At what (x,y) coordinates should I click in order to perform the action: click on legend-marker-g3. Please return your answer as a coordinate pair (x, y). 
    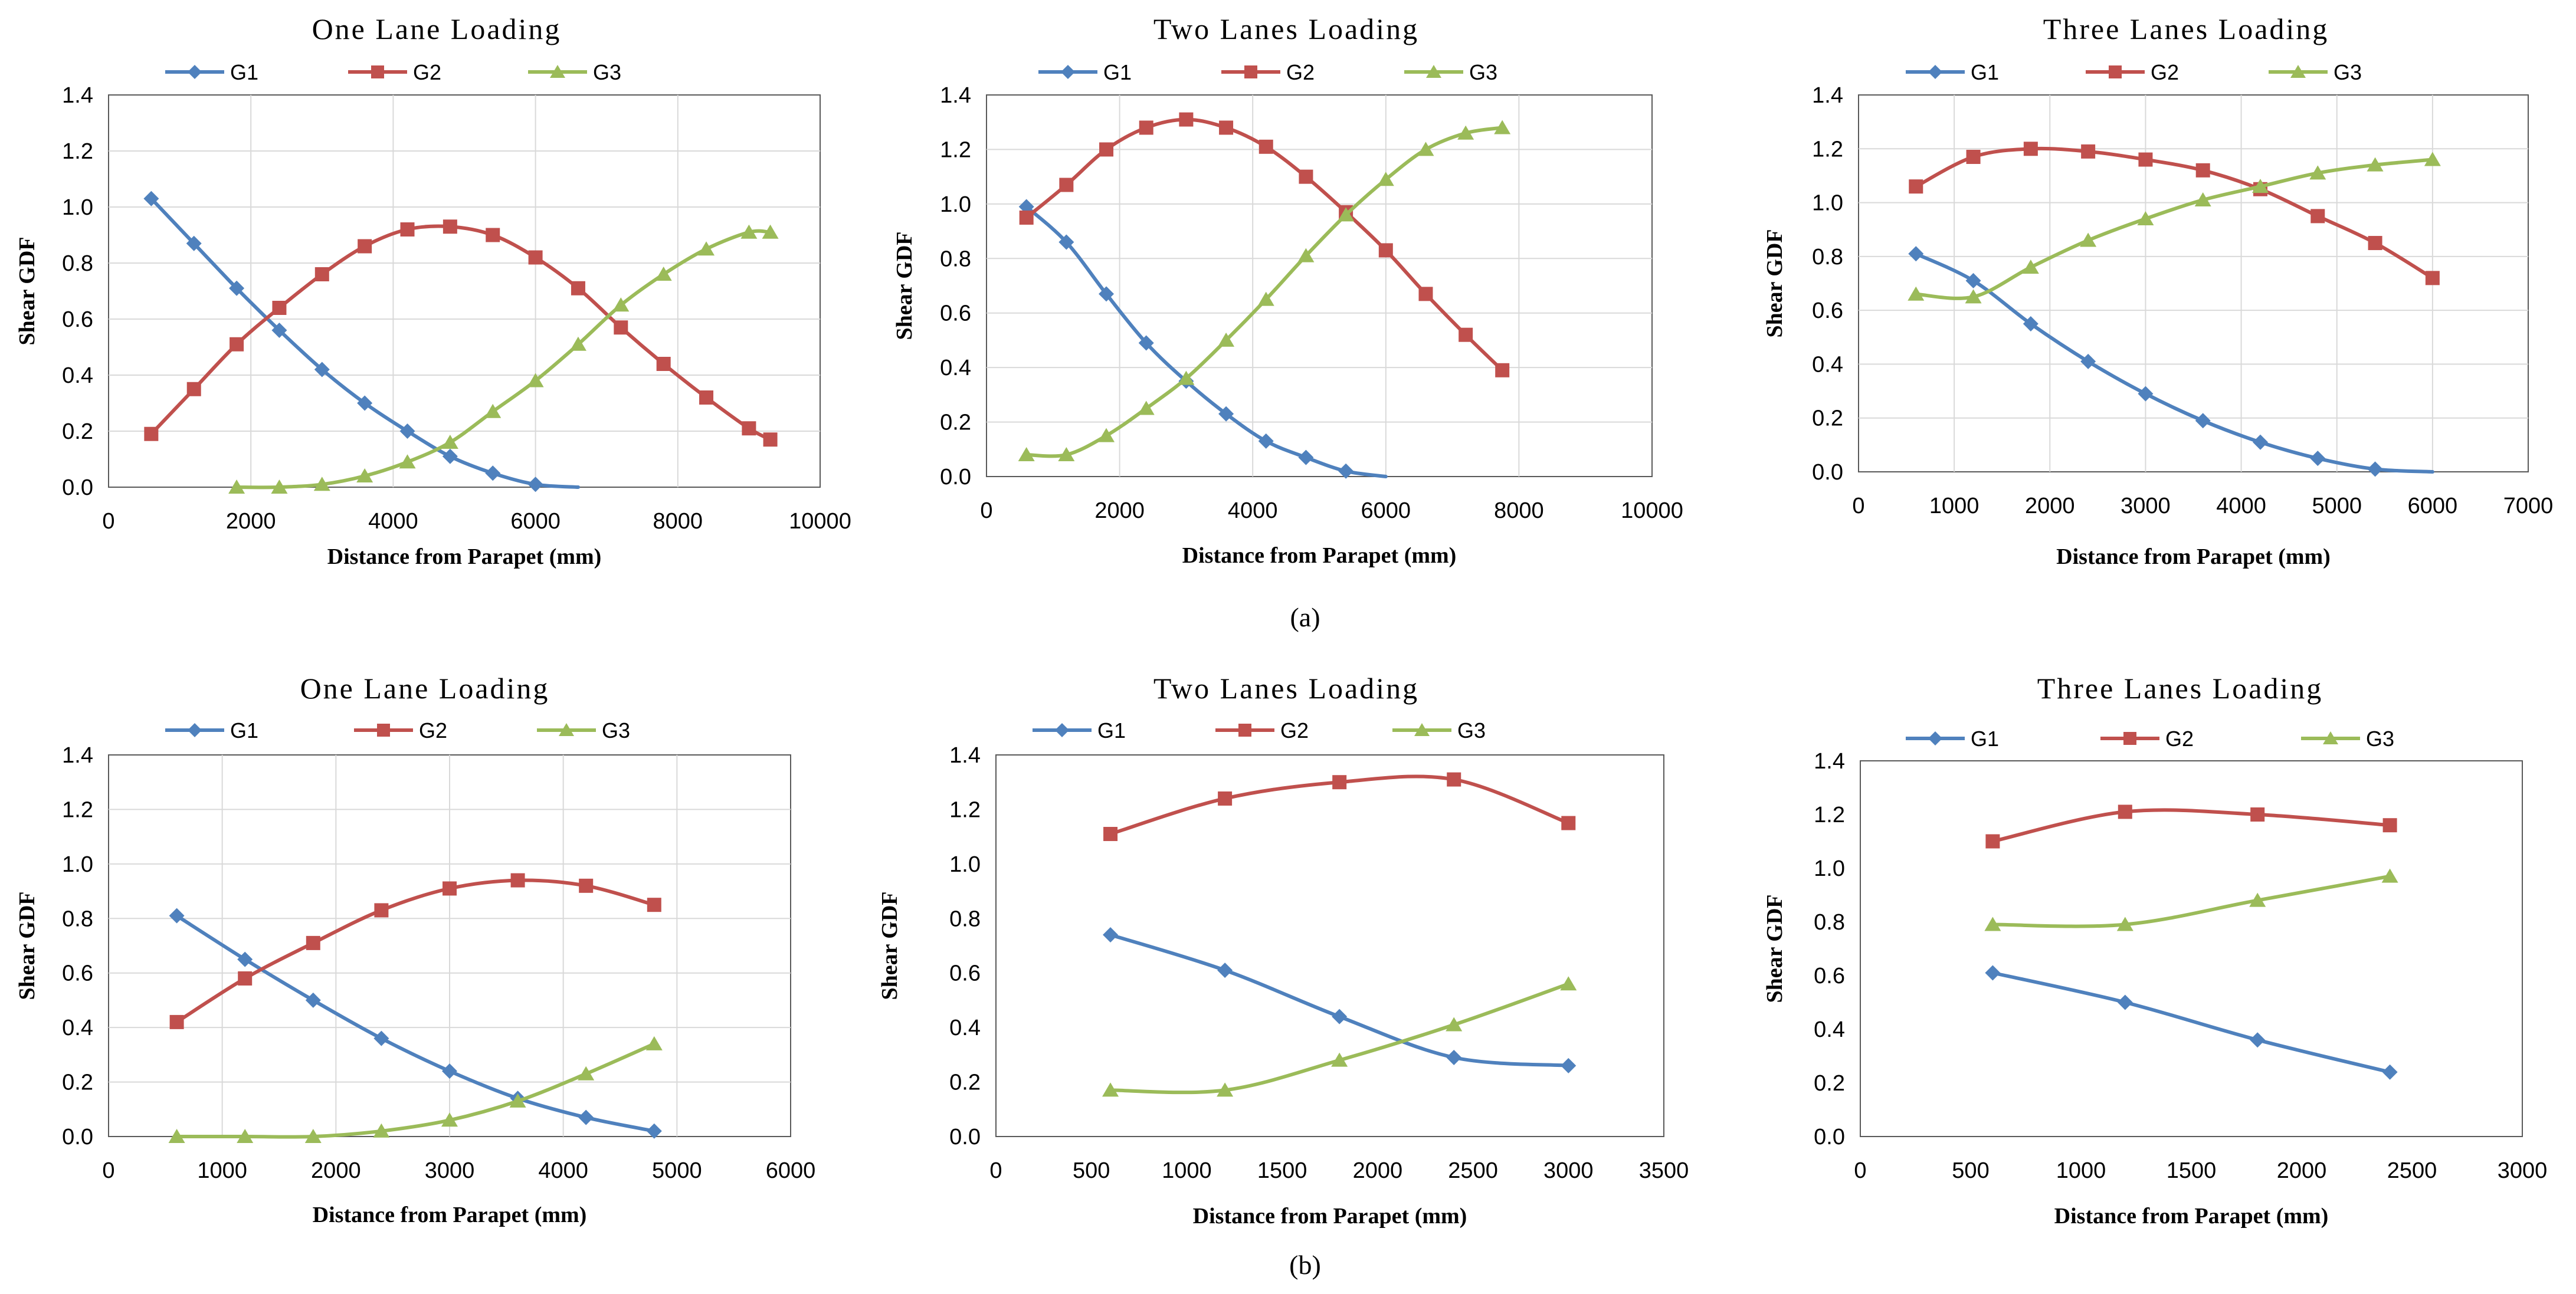
    Looking at the image, I should click on (2330, 737).